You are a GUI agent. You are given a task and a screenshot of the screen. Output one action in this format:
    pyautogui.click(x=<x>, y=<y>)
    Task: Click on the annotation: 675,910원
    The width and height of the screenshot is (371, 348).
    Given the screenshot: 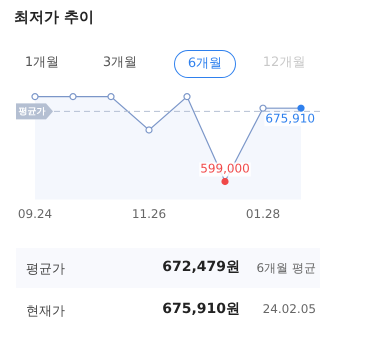 What is the action you would take?
    pyautogui.click(x=201, y=309)
    